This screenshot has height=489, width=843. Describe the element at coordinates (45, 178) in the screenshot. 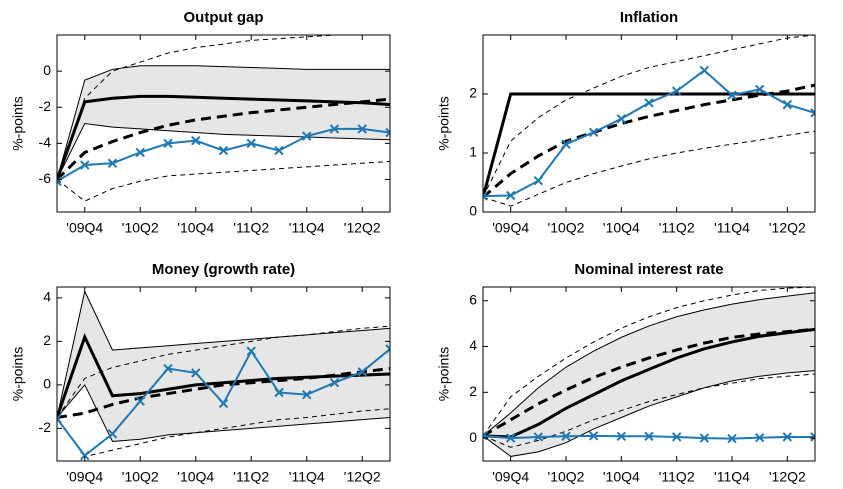

I see `y-tick-label: -6` at that location.